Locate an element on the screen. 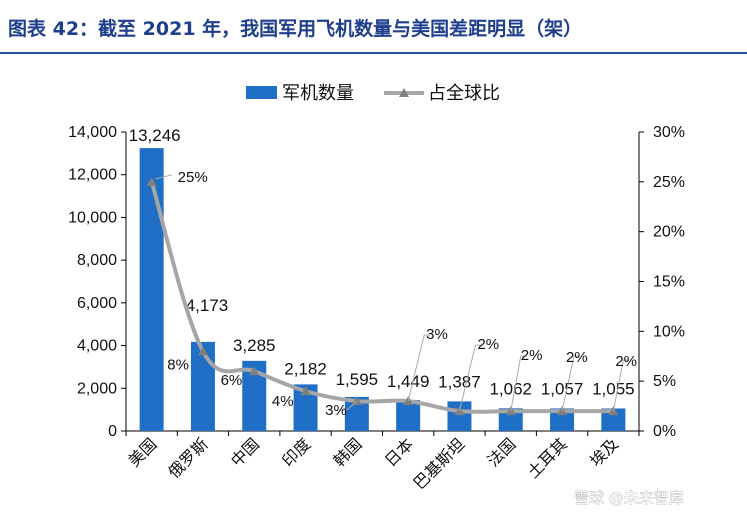 The width and height of the screenshot is (747, 523). bar-埃及 is located at coordinates (613, 419).